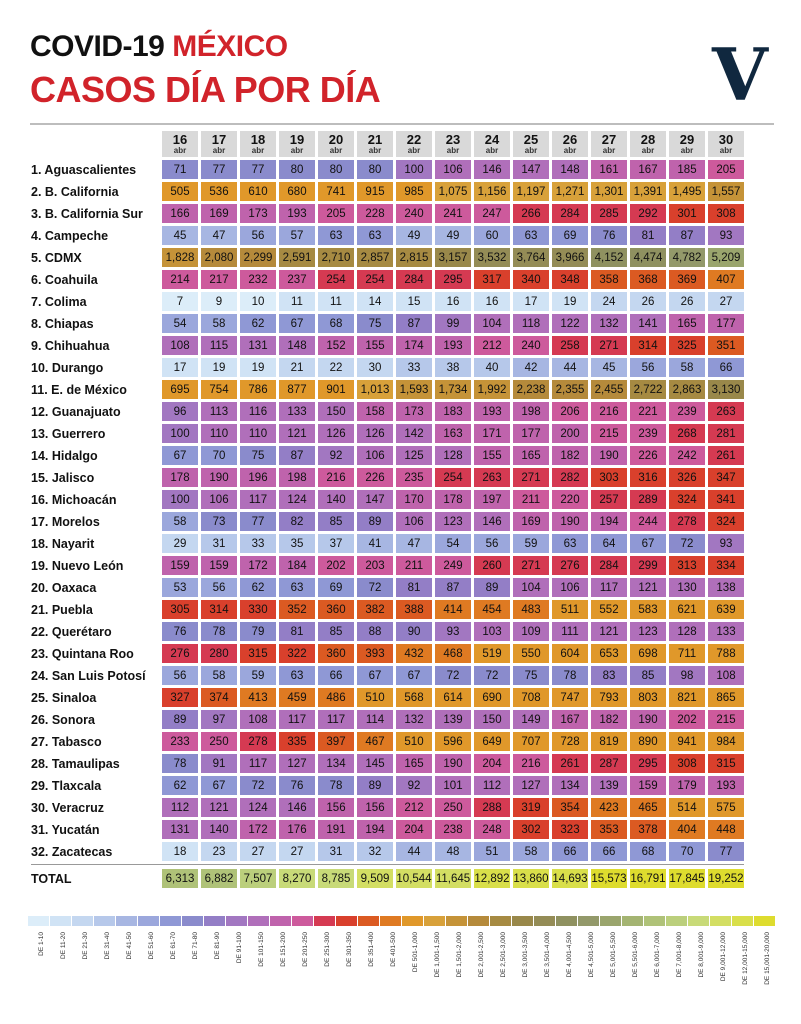 The image size is (801, 1024). I want to click on value-cell: 139, so click(609, 785).